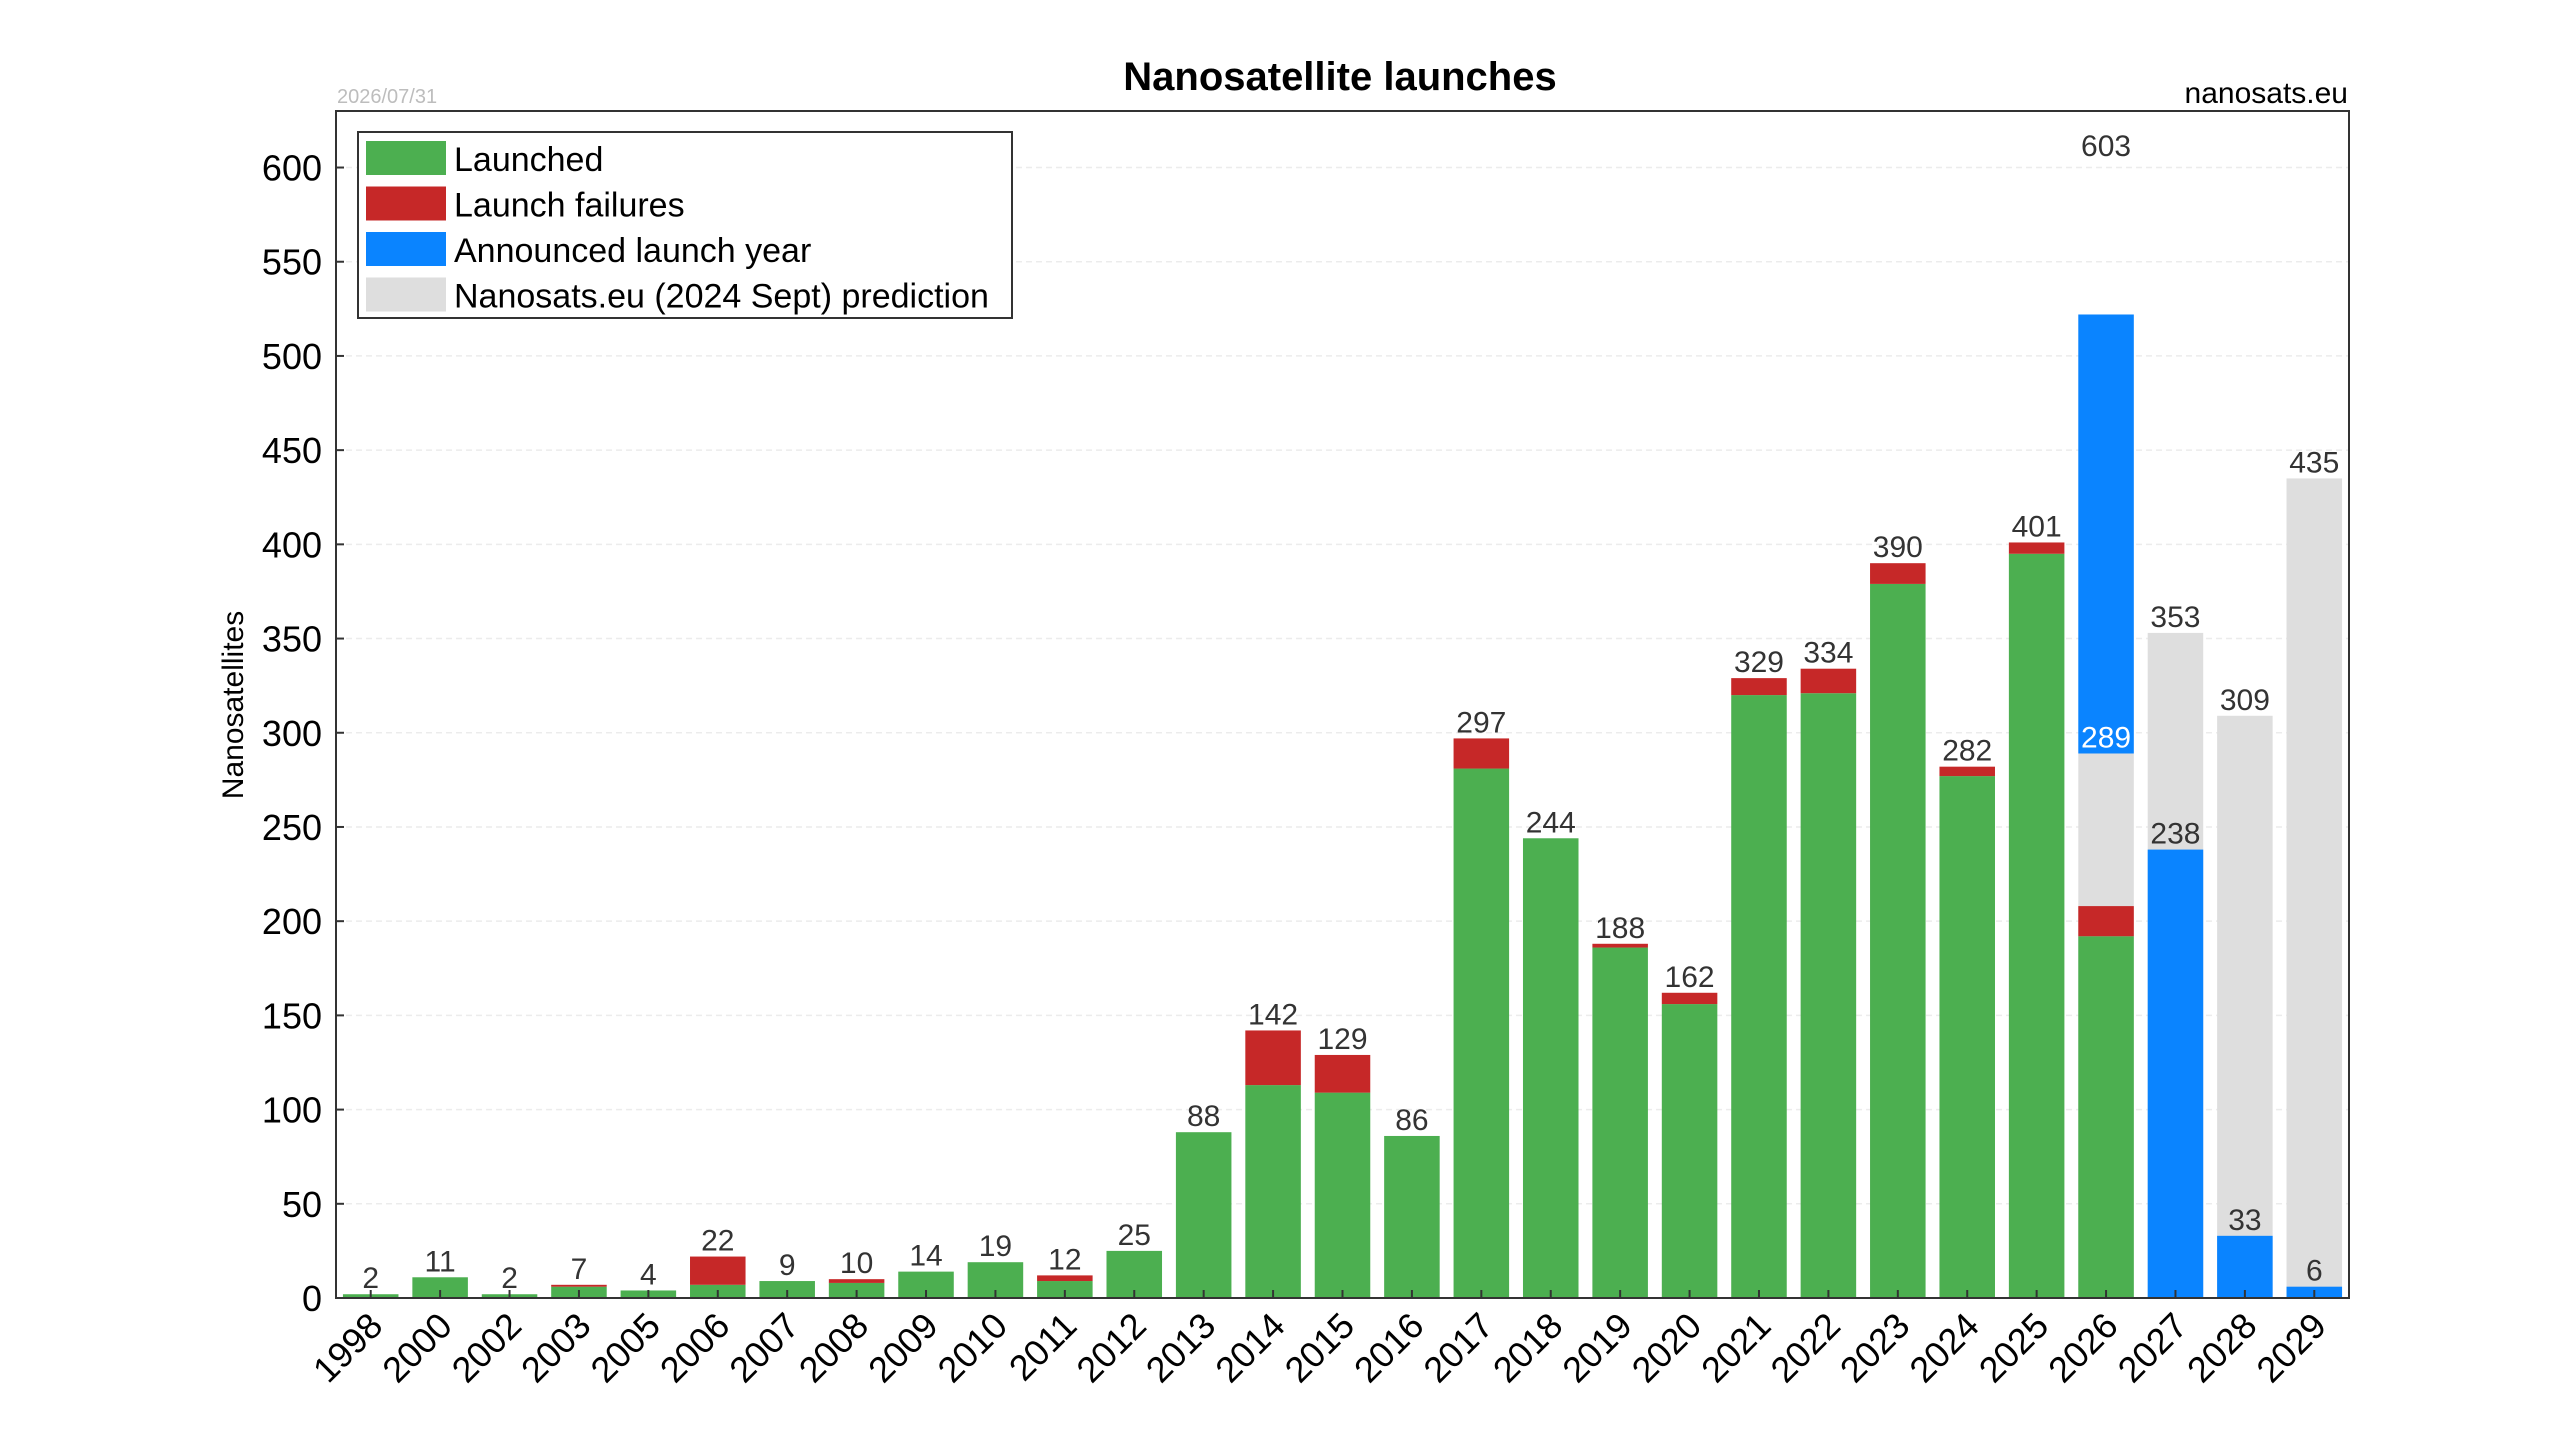 Image resolution: width=2560 pixels, height=1440 pixels. Describe the element at coordinates (856, 1263) in the screenshot. I see `data-label-2008-10: 10` at that location.